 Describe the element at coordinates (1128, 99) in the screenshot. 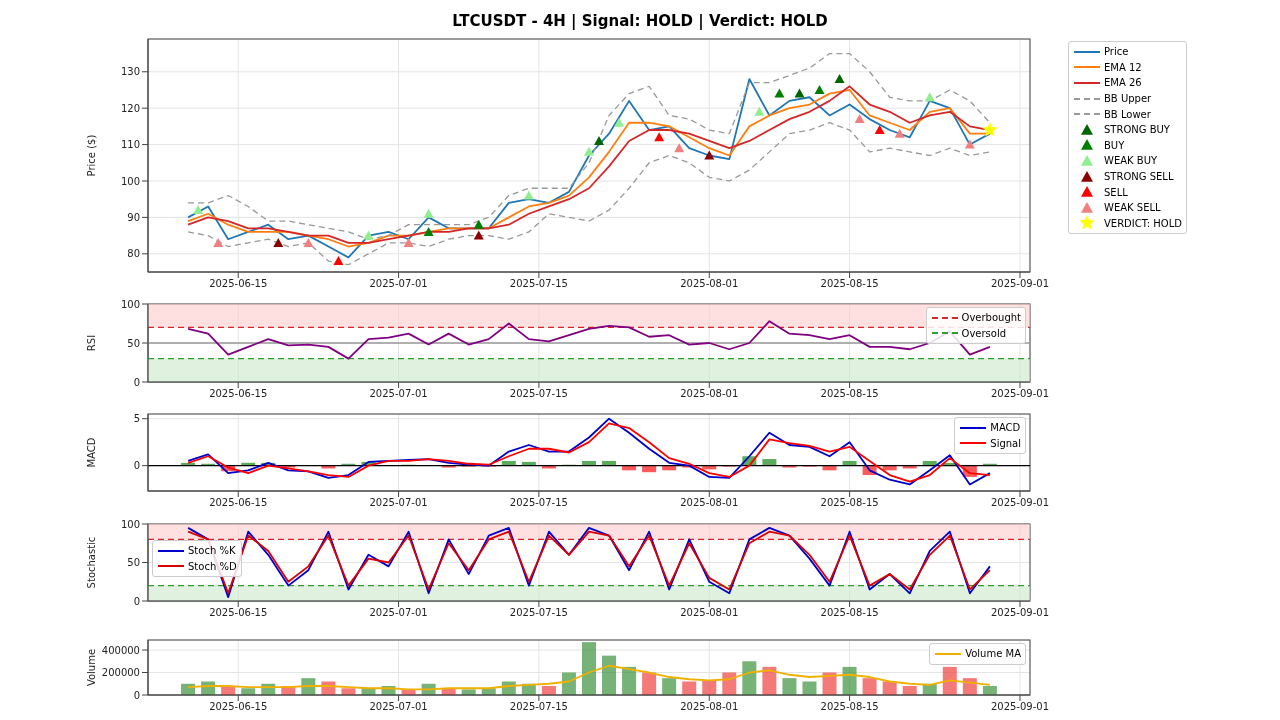

I see `legend-label: BB Upper` at that location.